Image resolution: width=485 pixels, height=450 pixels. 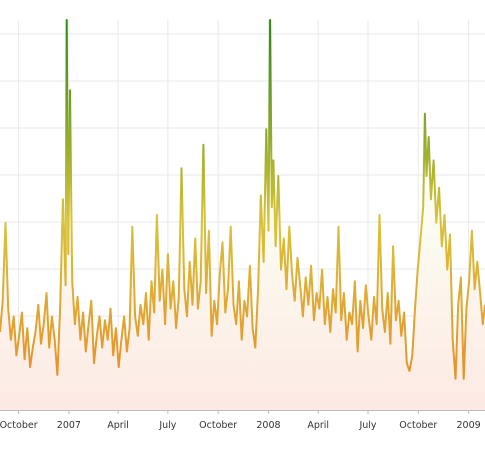 I want to click on x-tick-label: 2008, so click(x=268, y=425).